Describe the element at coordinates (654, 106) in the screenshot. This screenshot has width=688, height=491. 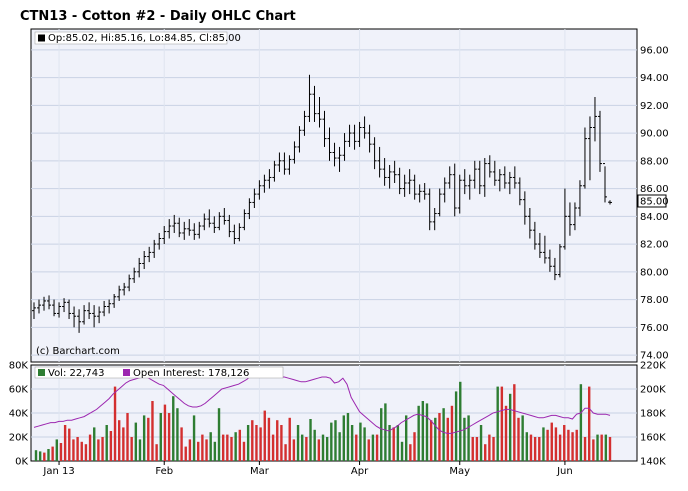
I see `price-tick-label: 92.00` at that location.